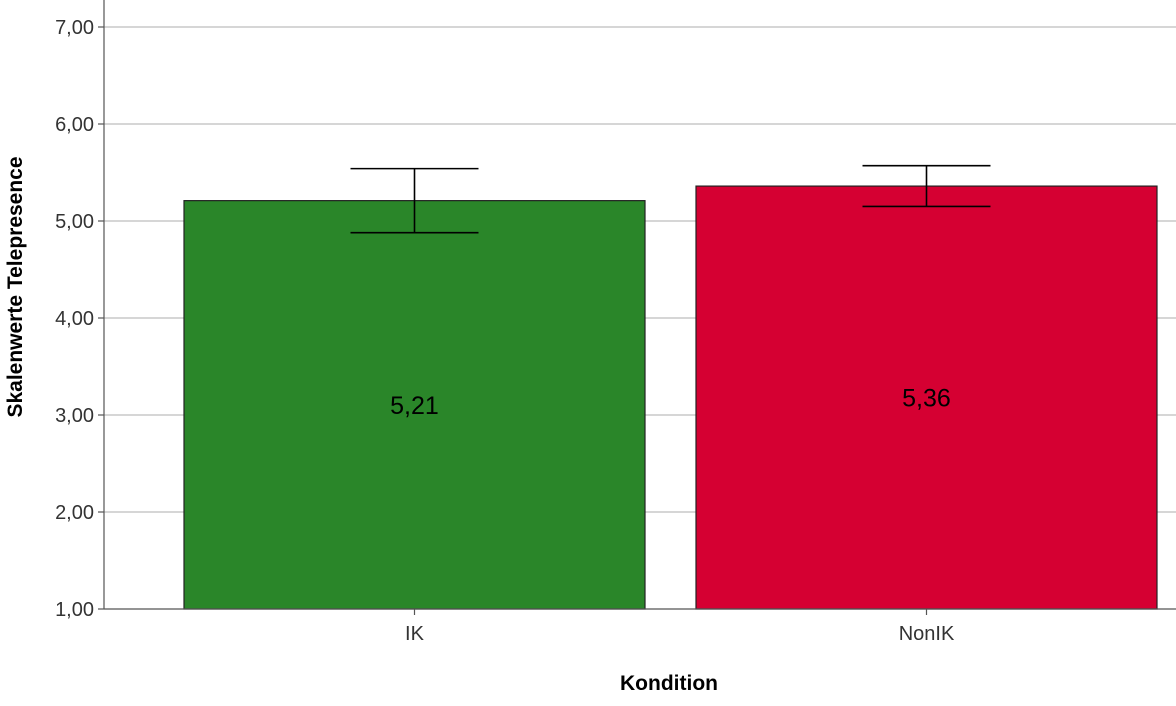  I want to click on y-tick-labels: 1,00 2,00 3,00 4,00 5,00 6,00 7,00, so click(74, 319).